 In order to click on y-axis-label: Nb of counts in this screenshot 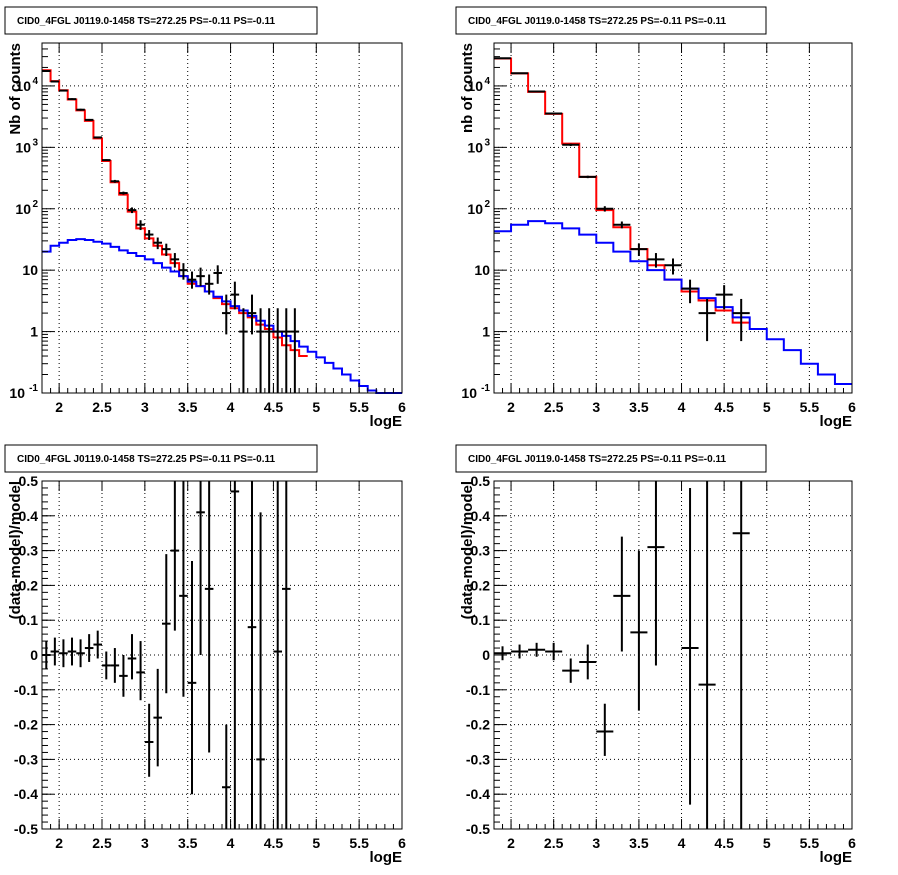, I will do `click(15, 89)`.